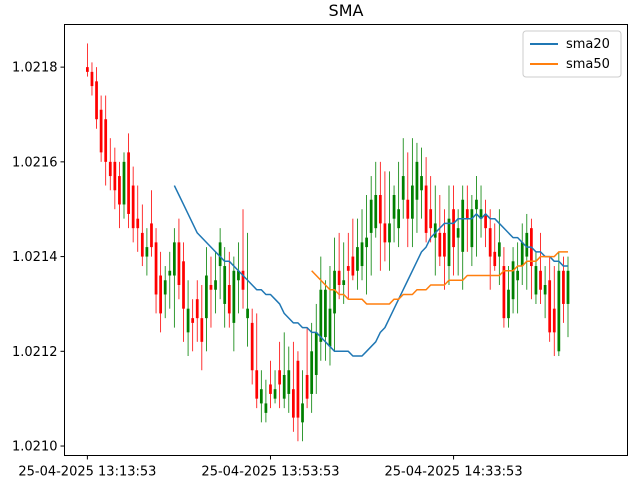 This screenshot has height=480, width=640. What do you see at coordinates (588, 44) in the screenshot?
I see `legend-label-sma20: sma20` at bounding box center [588, 44].